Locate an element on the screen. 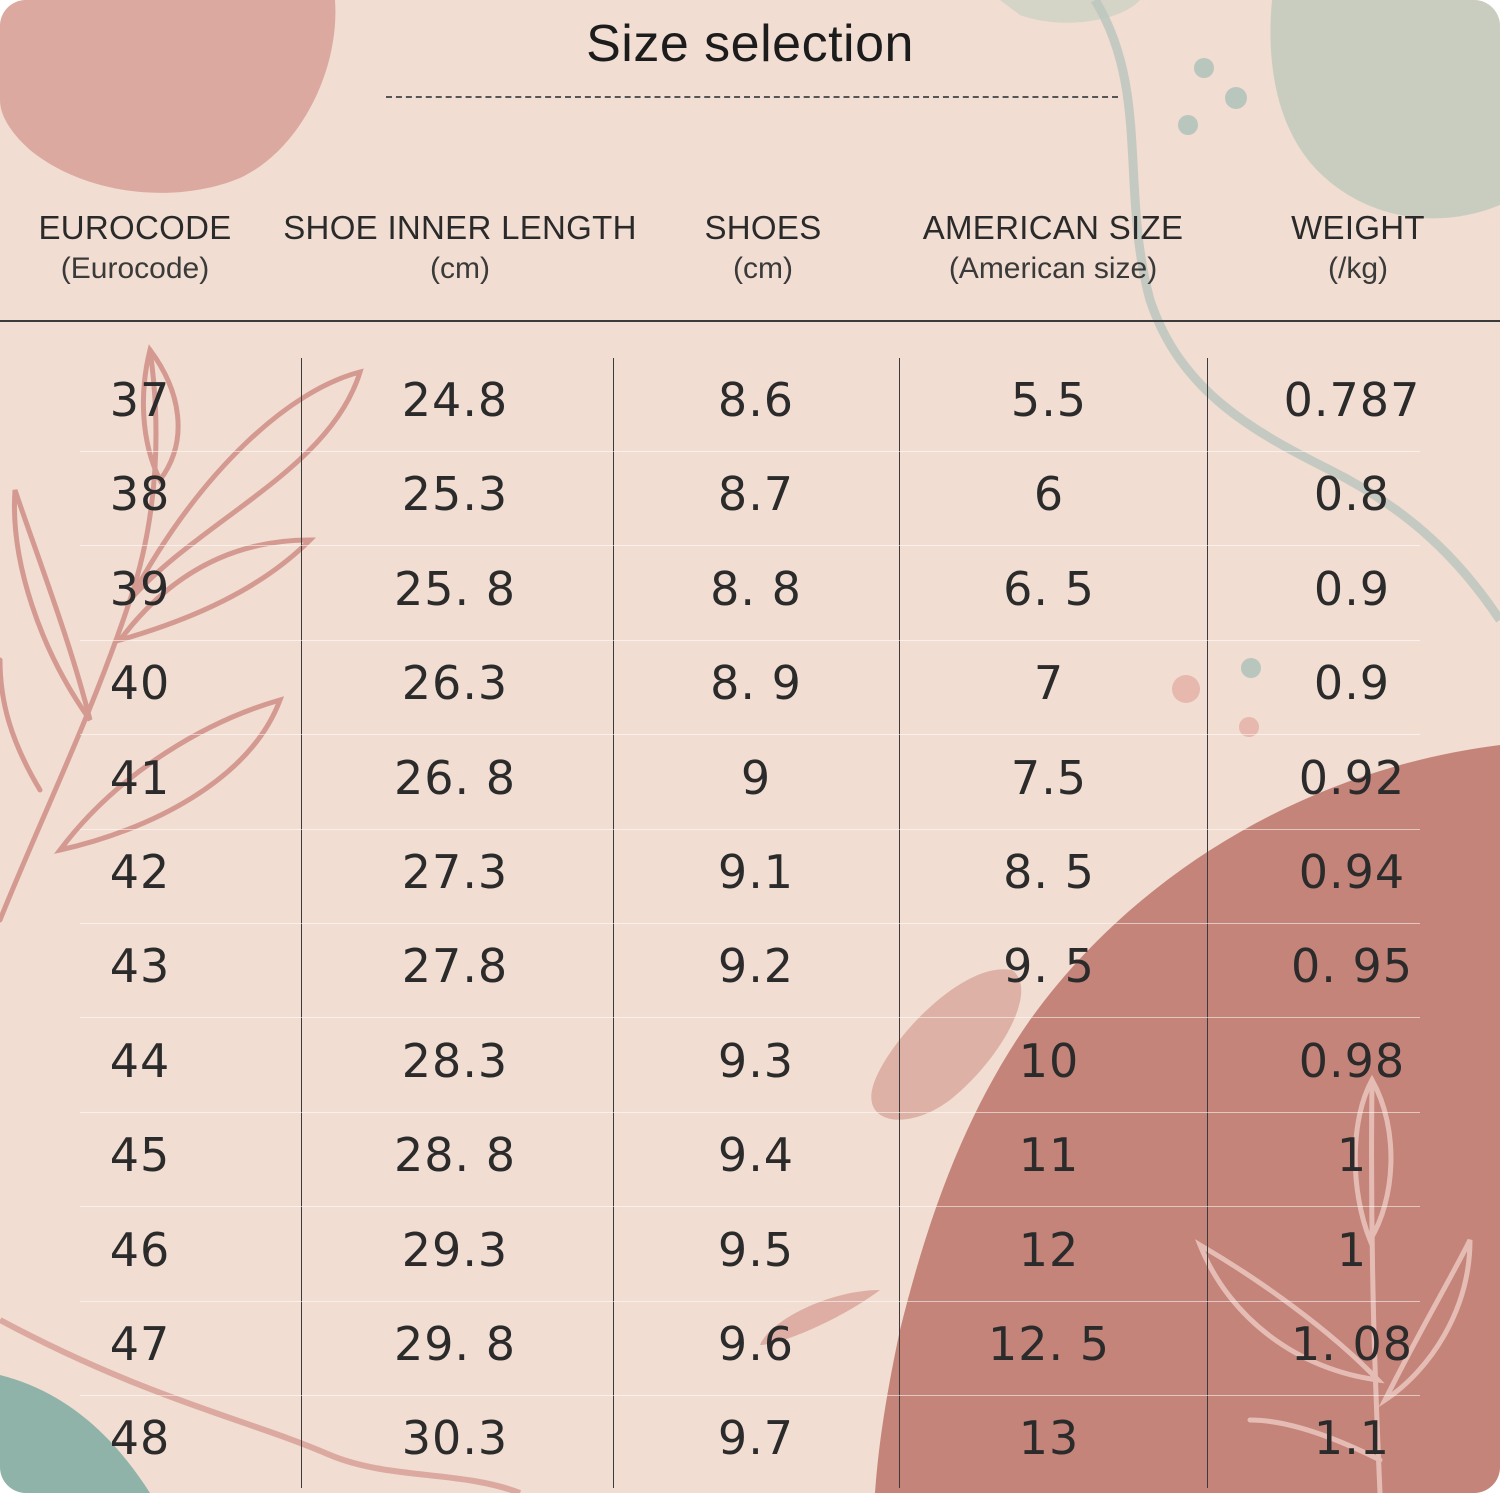 This screenshot has height=1493, width=1500. header-eurocode-sub: (Eurocode) is located at coordinates (135, 268).